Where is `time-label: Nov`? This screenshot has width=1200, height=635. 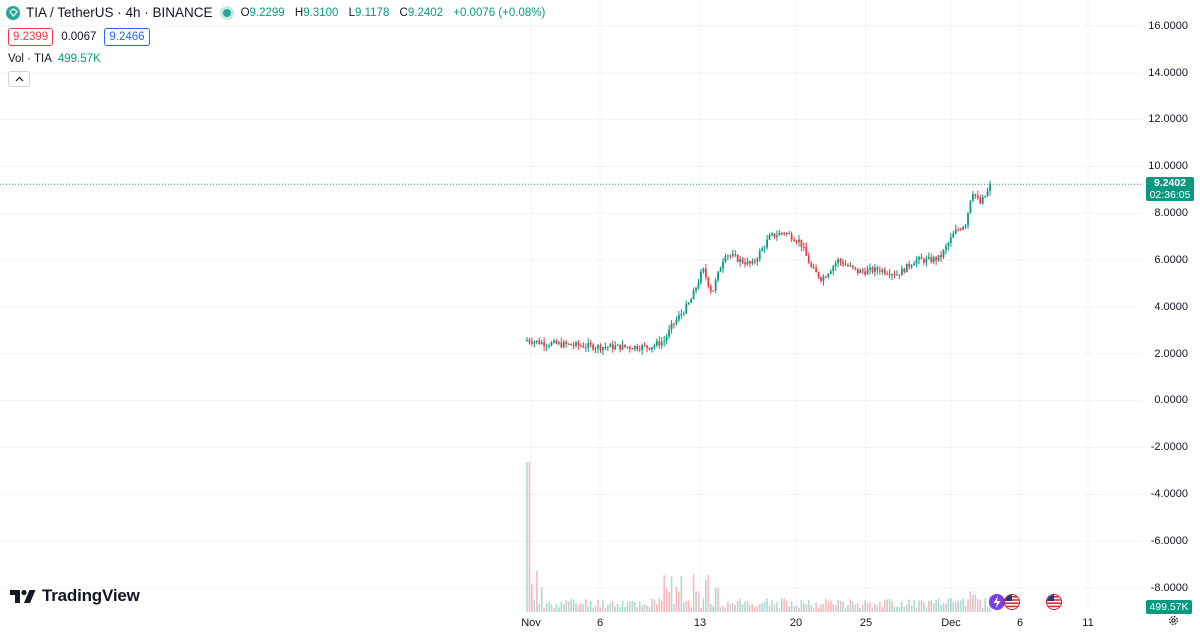 time-label: Nov is located at coordinates (531, 623).